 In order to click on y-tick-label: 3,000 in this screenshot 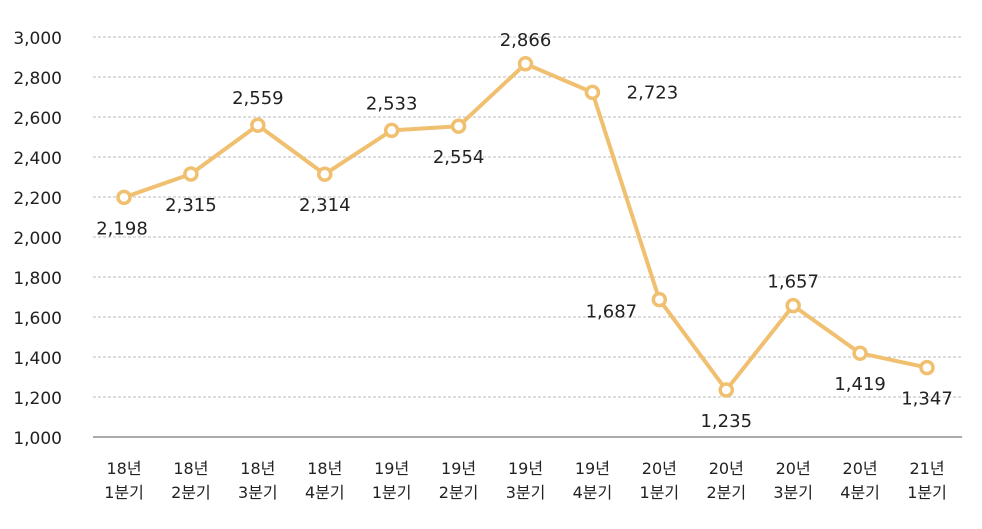, I will do `click(37, 39)`.